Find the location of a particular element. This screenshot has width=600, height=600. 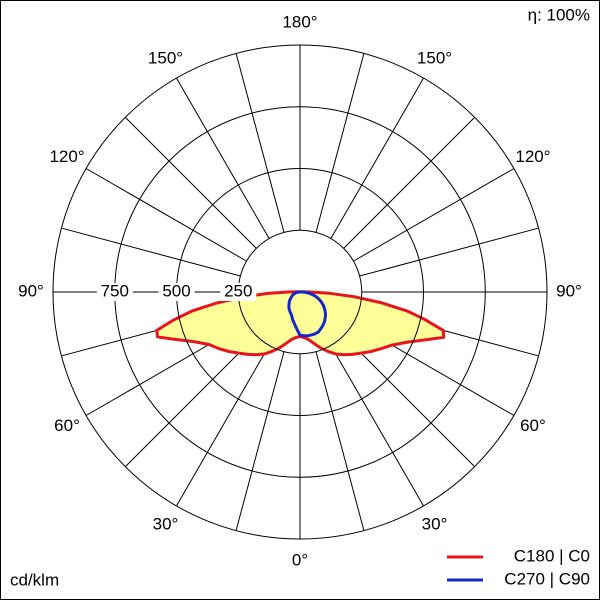

r-tick-label: 750 is located at coordinates (115, 290).